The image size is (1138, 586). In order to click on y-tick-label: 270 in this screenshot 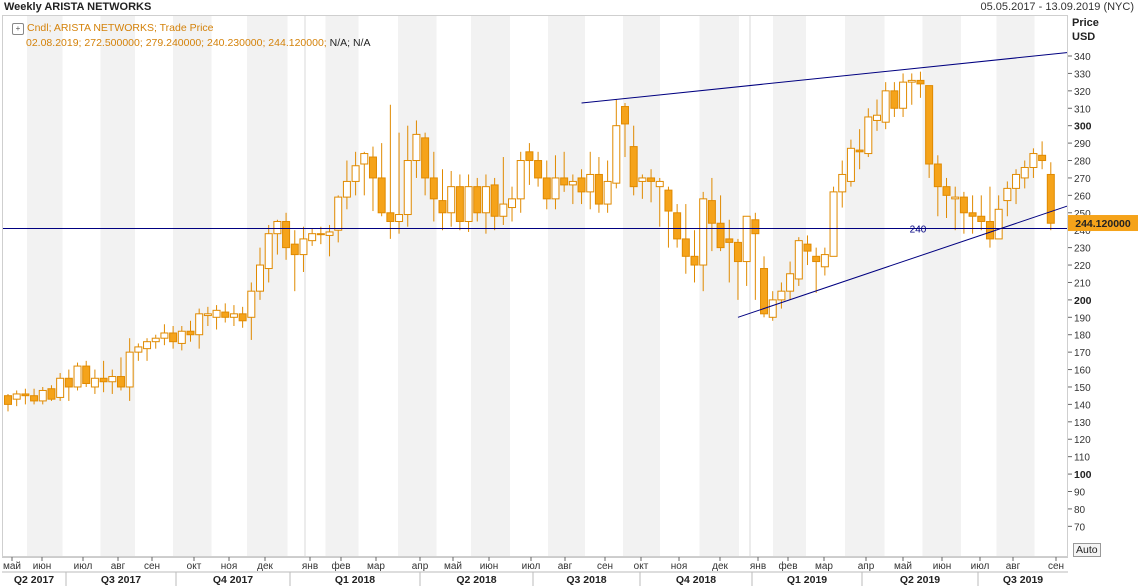, I will do `click(1082, 179)`.